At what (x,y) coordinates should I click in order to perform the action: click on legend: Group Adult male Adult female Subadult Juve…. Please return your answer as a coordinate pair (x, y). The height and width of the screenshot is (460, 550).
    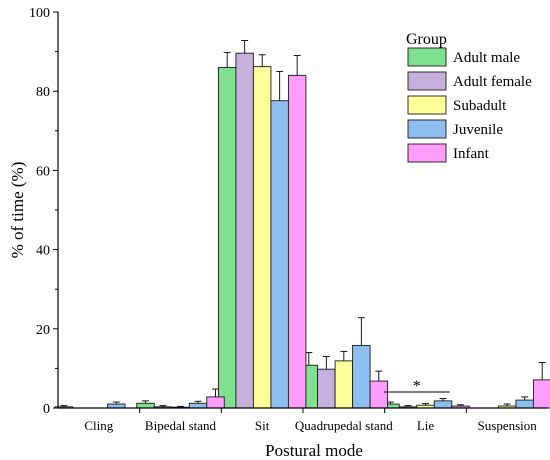
    Looking at the image, I should click on (469, 97).